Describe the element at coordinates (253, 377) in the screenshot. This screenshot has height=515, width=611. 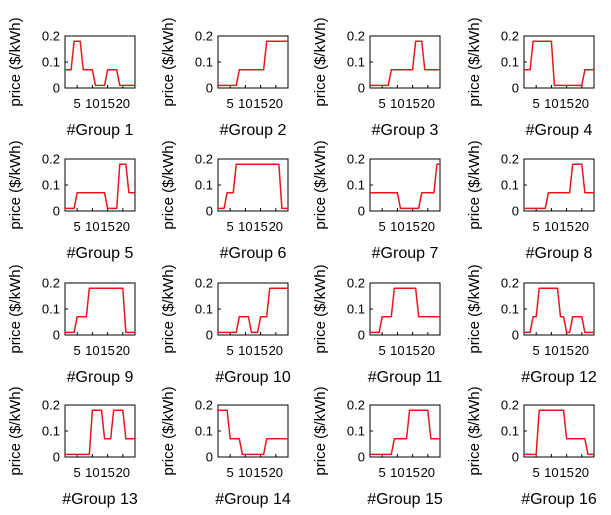
I see `x-axis-label: #Group 10` at that location.